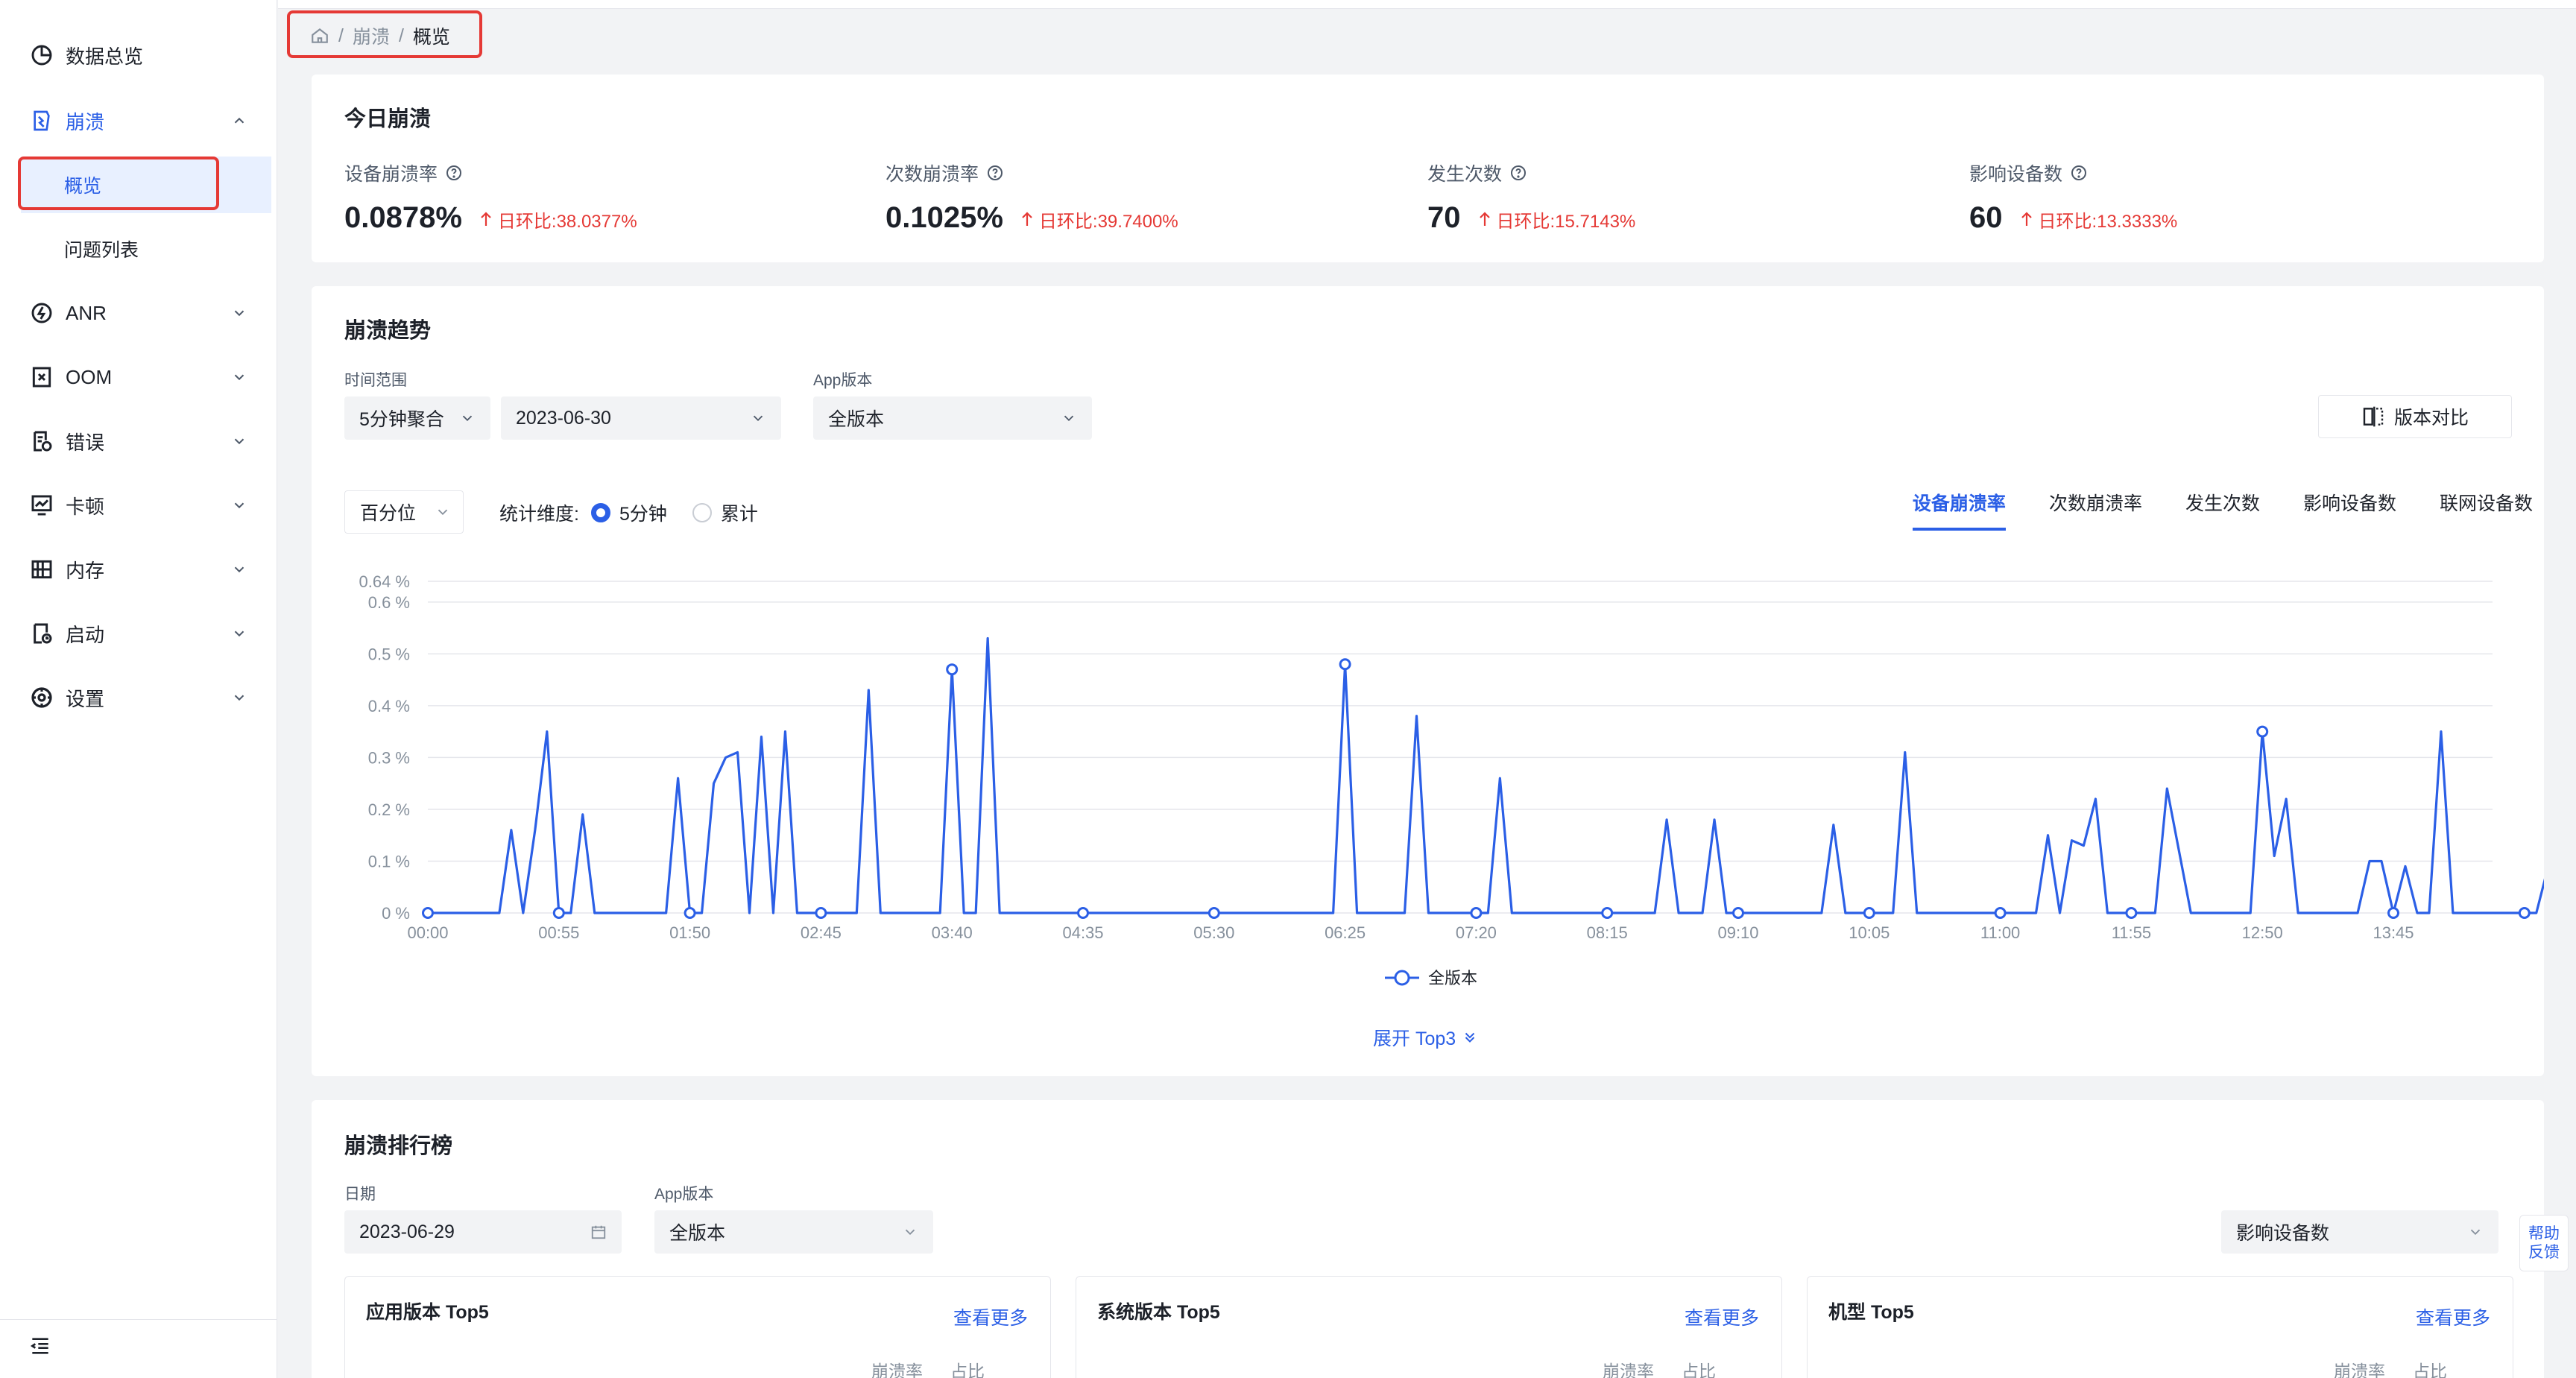 The height and width of the screenshot is (1378, 2576). What do you see at coordinates (1738, 932) in the screenshot?
I see `x-tick-label: 09:10` at bounding box center [1738, 932].